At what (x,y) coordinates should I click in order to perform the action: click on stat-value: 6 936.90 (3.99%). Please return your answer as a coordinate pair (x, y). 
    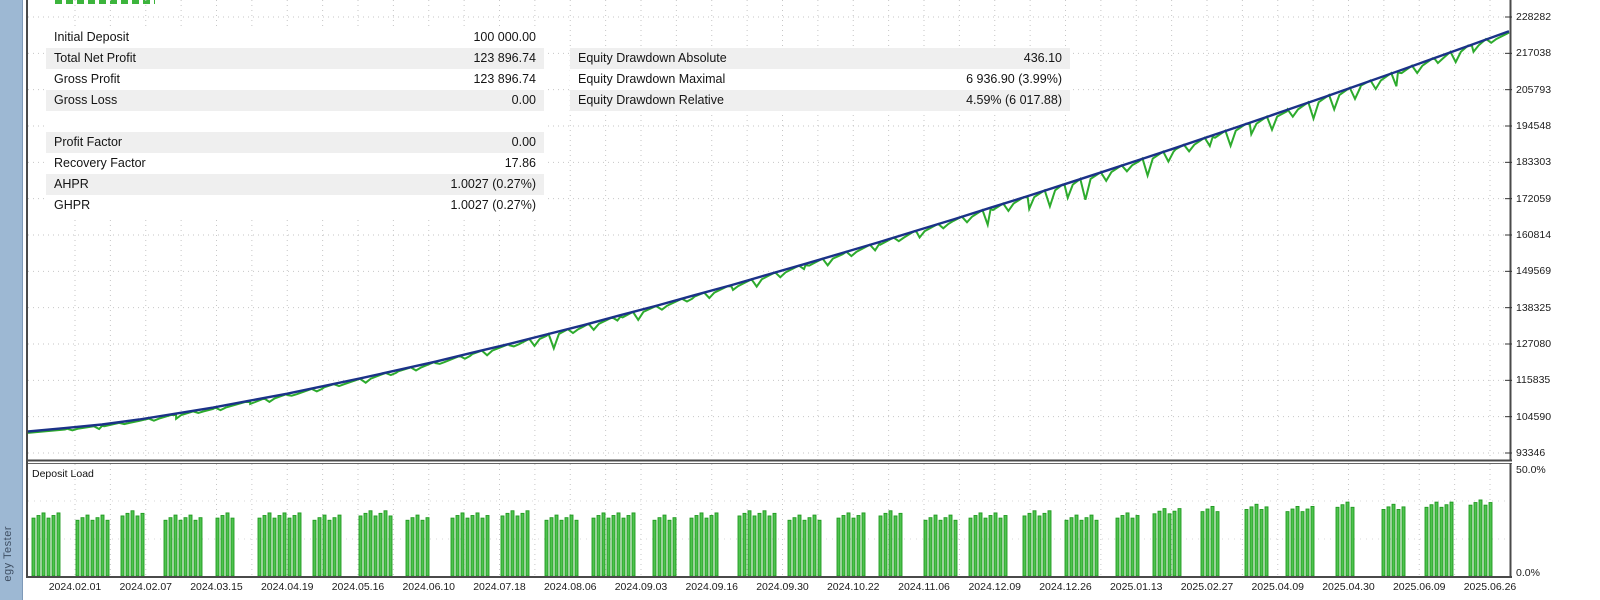
    Looking at the image, I should click on (1014, 79).